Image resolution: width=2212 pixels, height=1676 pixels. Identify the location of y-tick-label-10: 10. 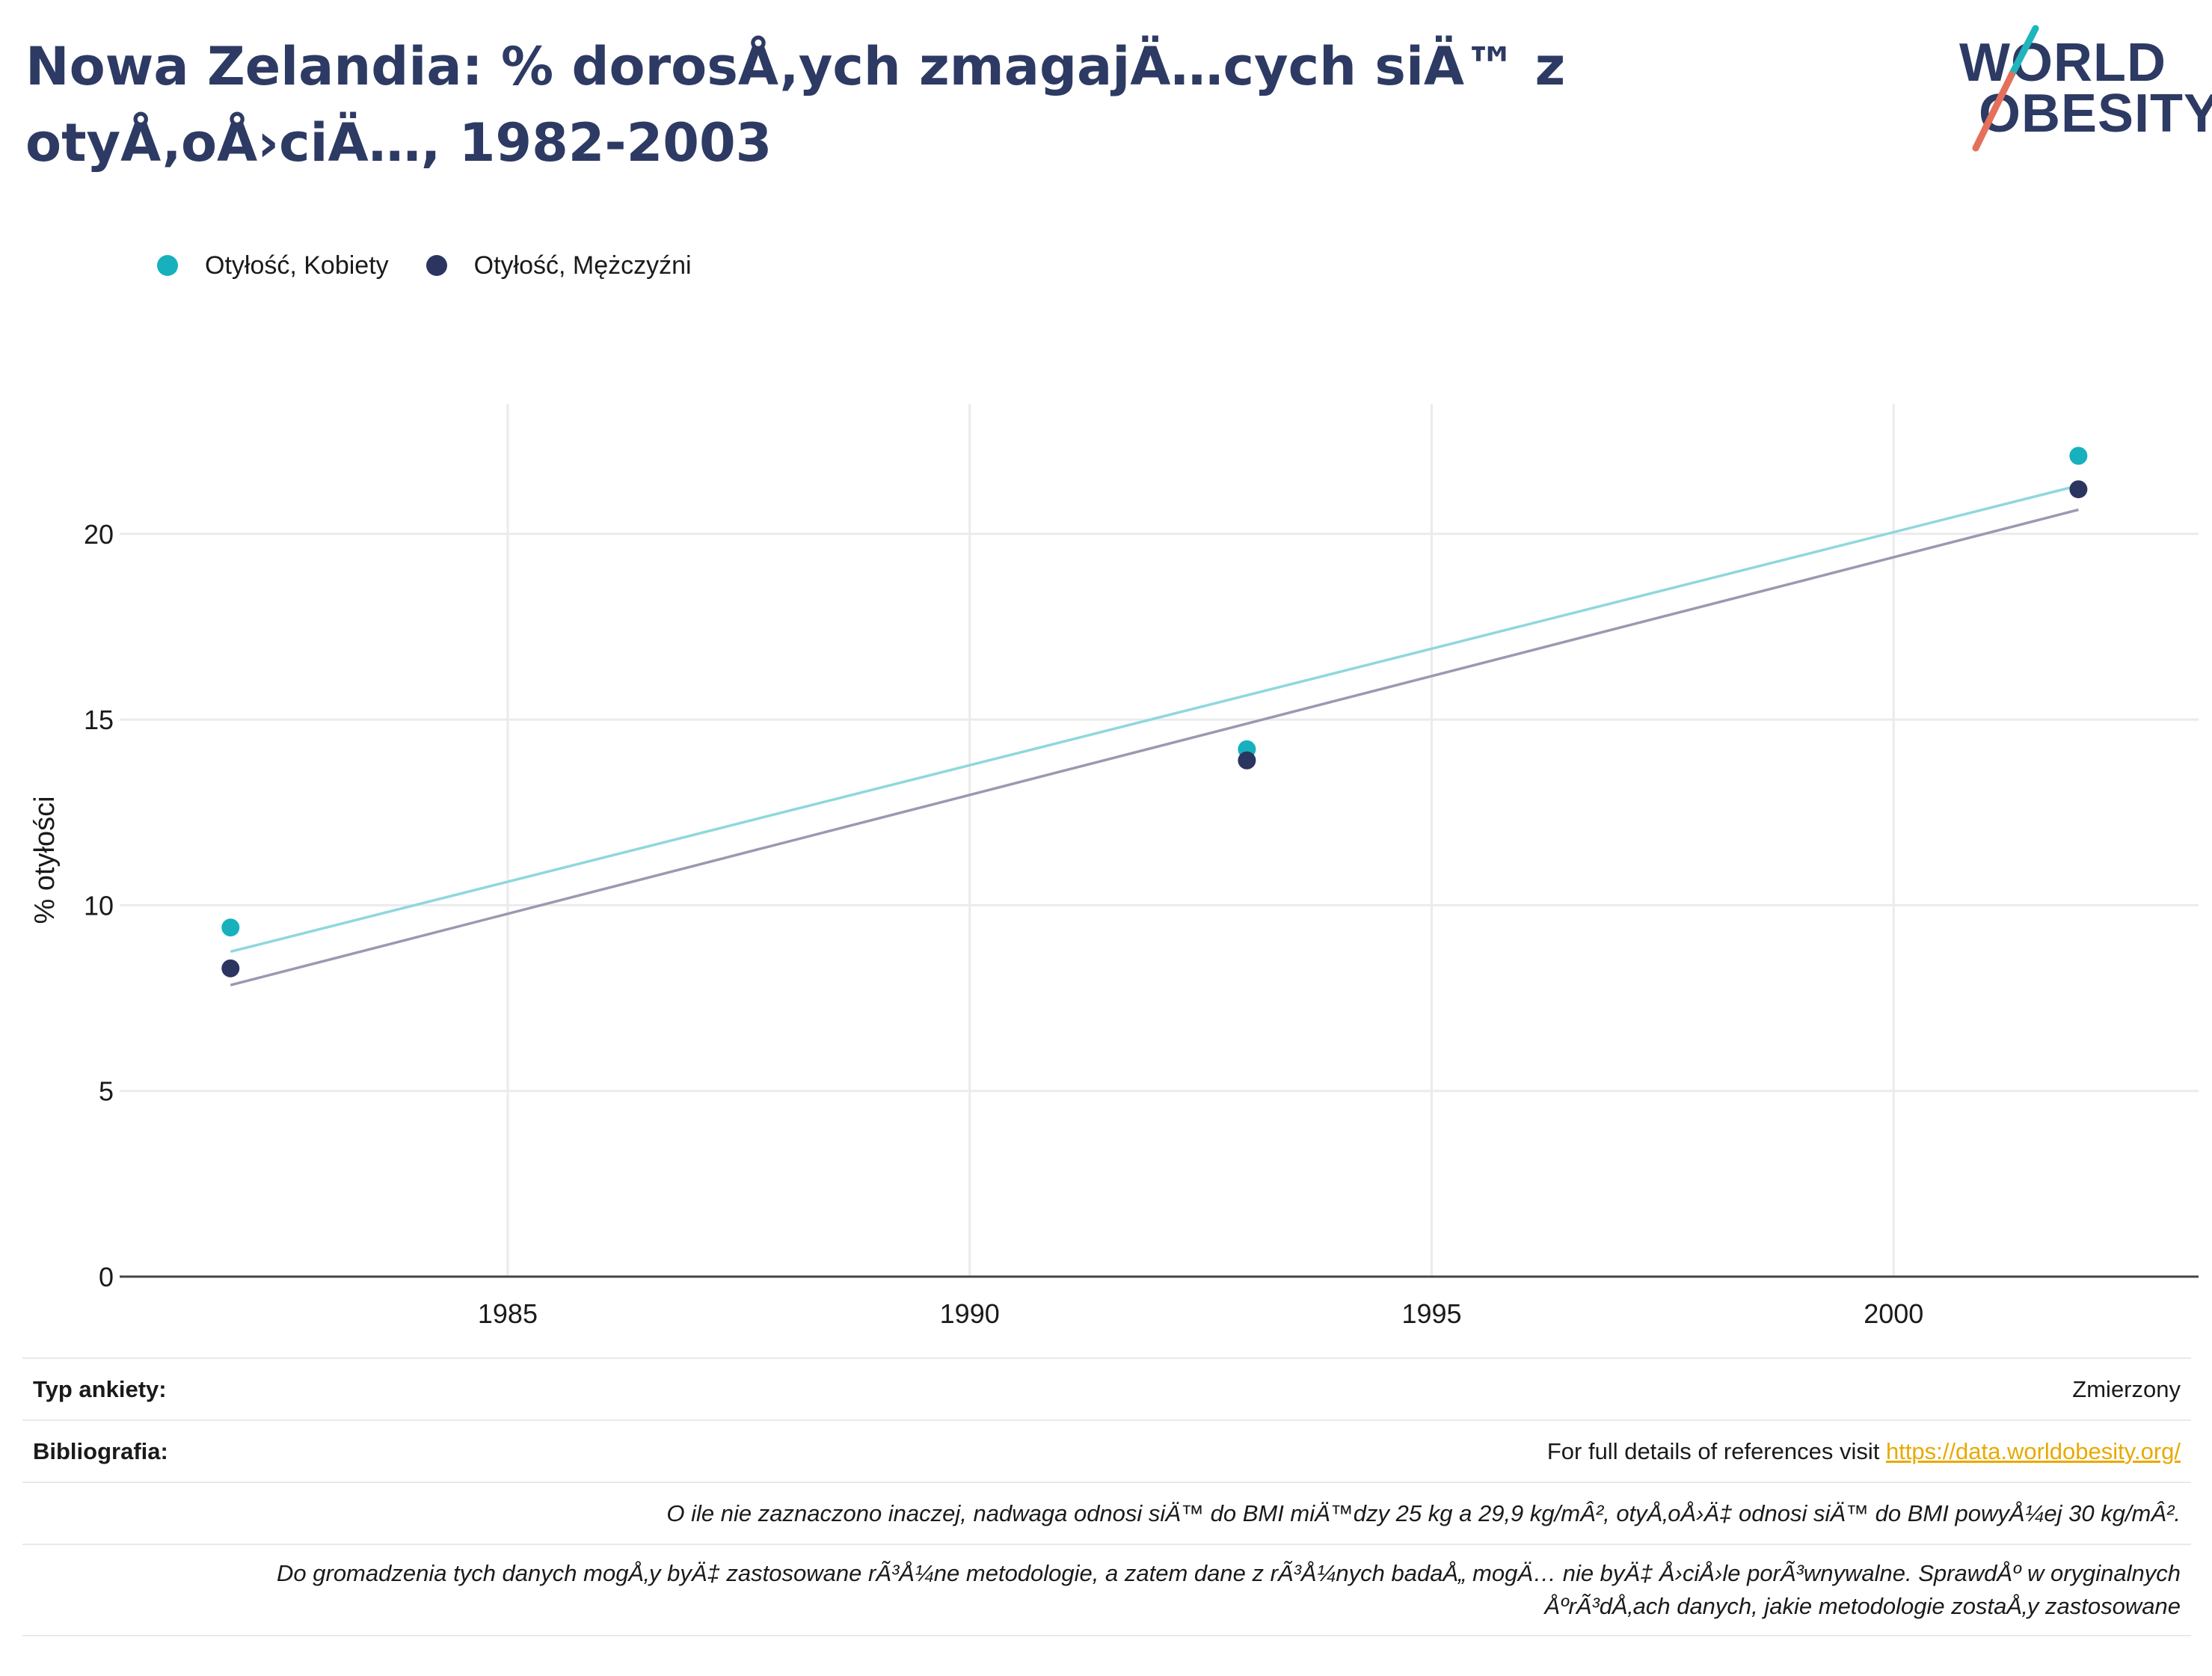
(99, 905).